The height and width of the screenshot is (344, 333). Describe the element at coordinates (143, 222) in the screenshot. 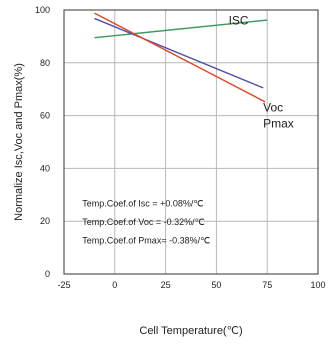

I see `annotation-voc-coef: Temp.Coef.of Voc = -0.32%/℃` at that location.